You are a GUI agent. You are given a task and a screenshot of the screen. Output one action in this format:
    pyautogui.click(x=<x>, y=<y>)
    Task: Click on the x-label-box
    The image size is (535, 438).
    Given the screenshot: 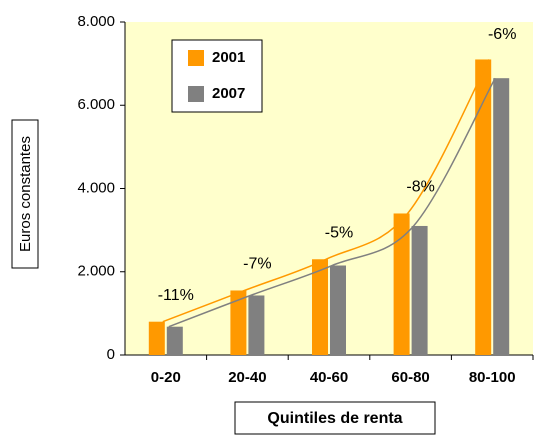 What is the action you would take?
    pyautogui.click(x=335, y=418)
    